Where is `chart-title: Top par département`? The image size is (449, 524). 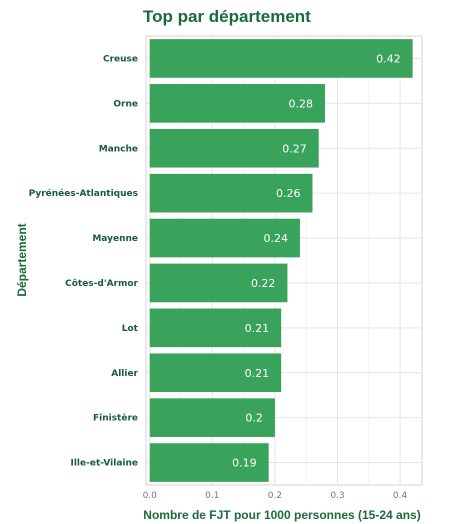 chart-title: Top par département is located at coordinates (227, 16).